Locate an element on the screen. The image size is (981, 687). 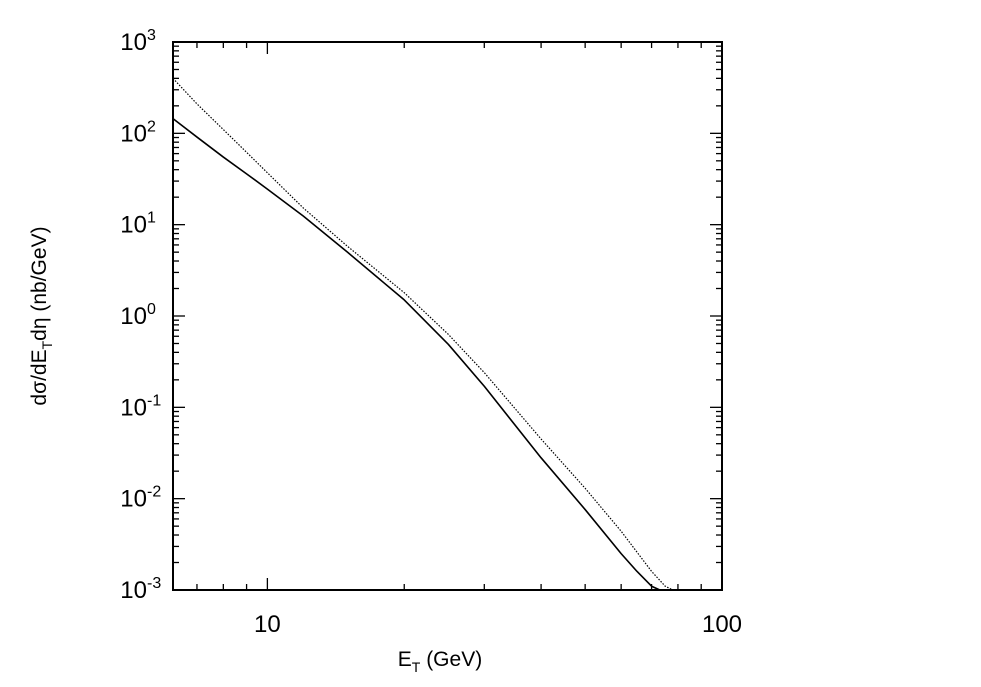
y-tick-label-exponent: 1 is located at coordinates (151, 218).